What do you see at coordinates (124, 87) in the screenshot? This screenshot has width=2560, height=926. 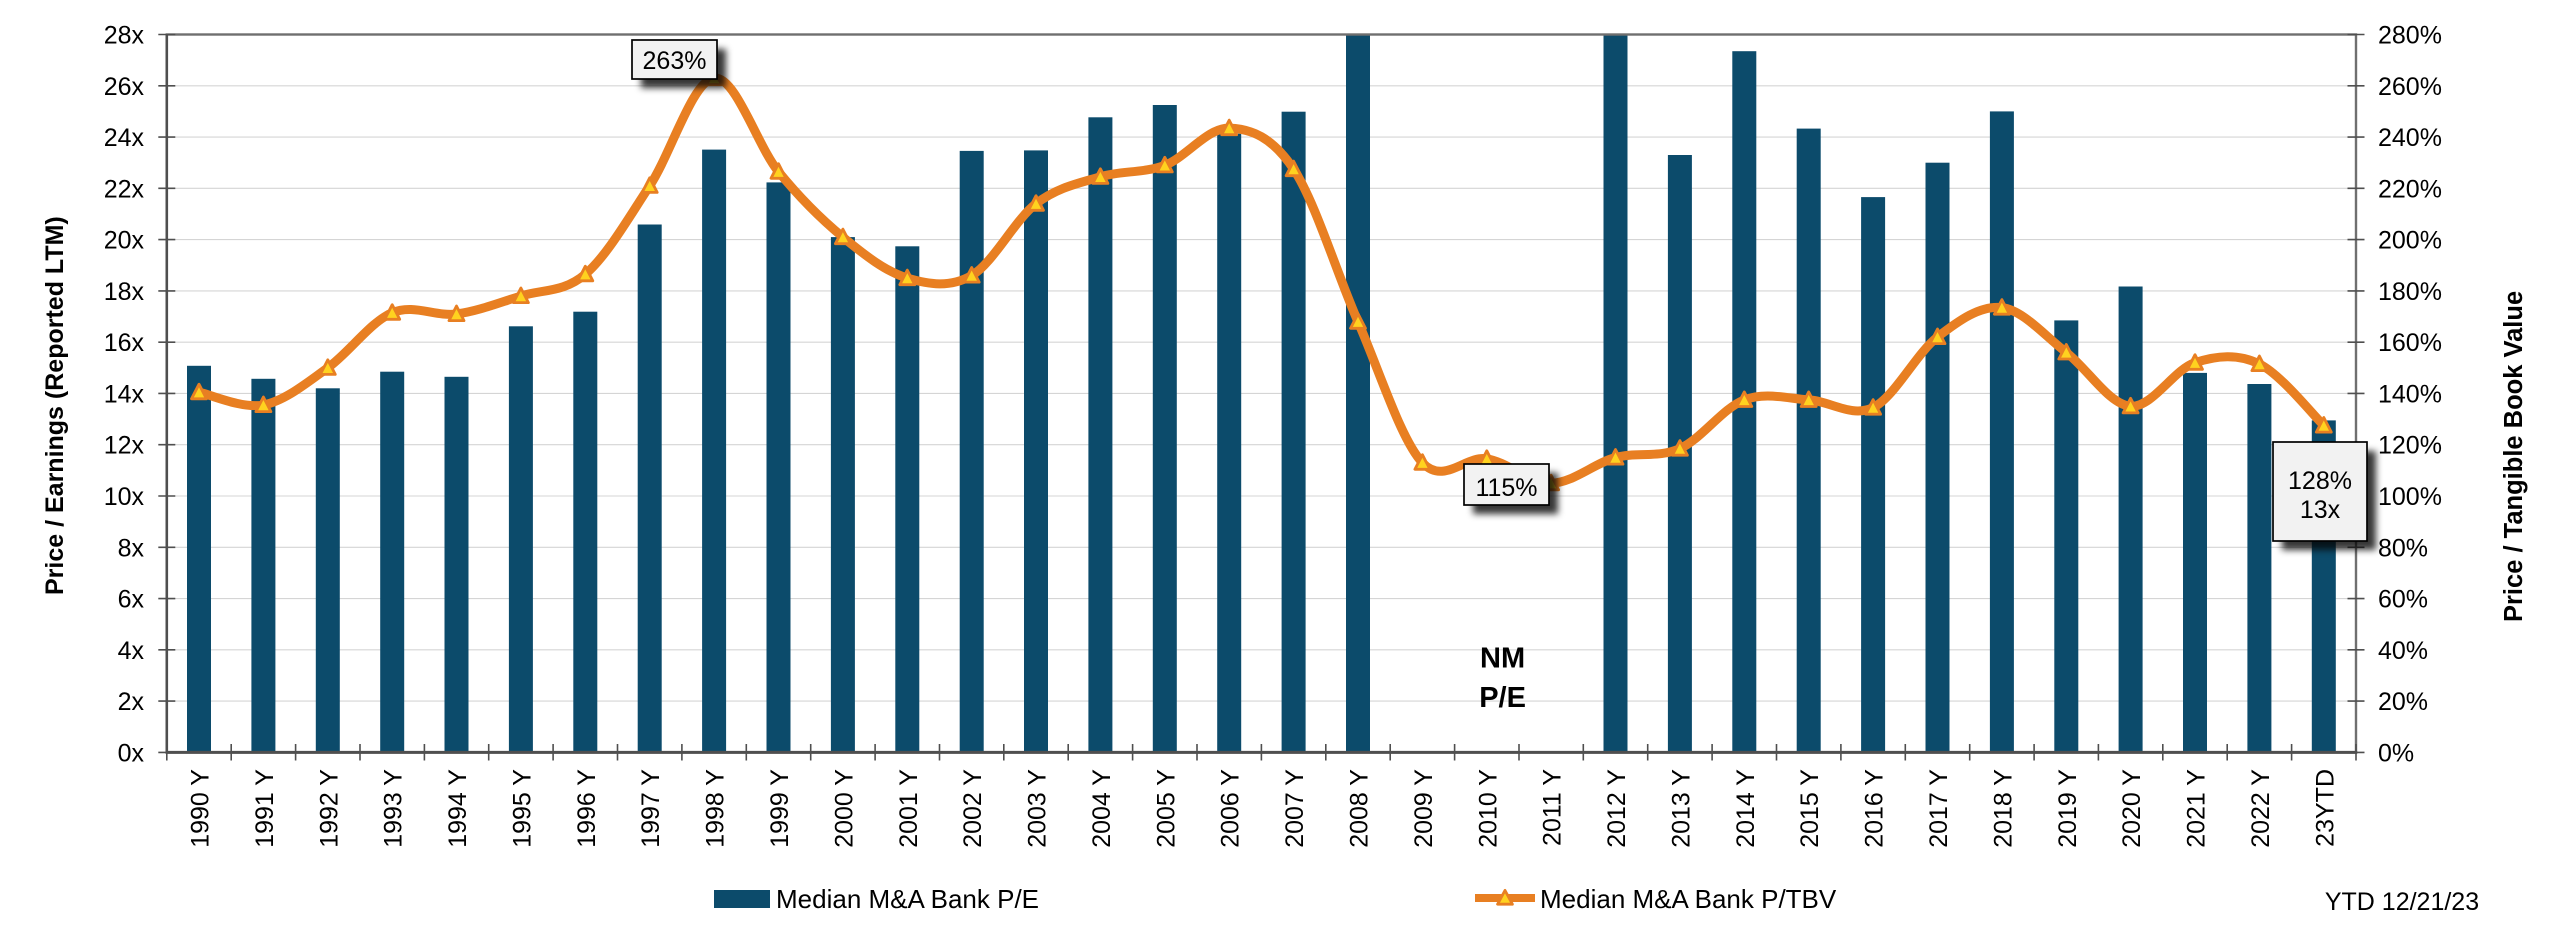 I see `svg-text: 26x` at bounding box center [124, 87].